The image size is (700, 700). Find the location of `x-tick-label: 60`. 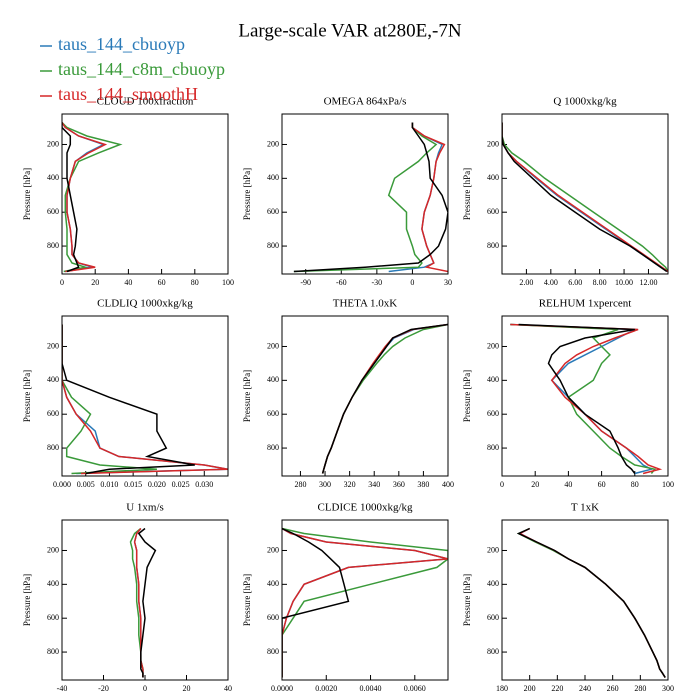

x-tick-label: 60 is located at coordinates (602, 484).